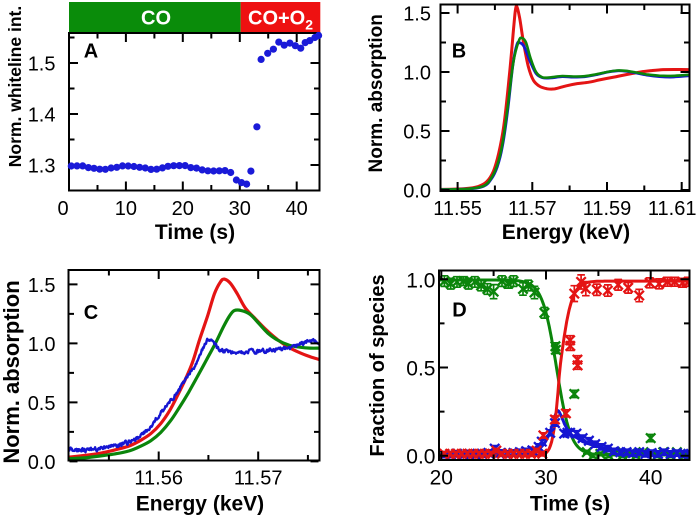 This screenshot has width=697, height=518. Describe the element at coordinates (459, 311) in the screenshot. I see `svg-text: D` at that location.